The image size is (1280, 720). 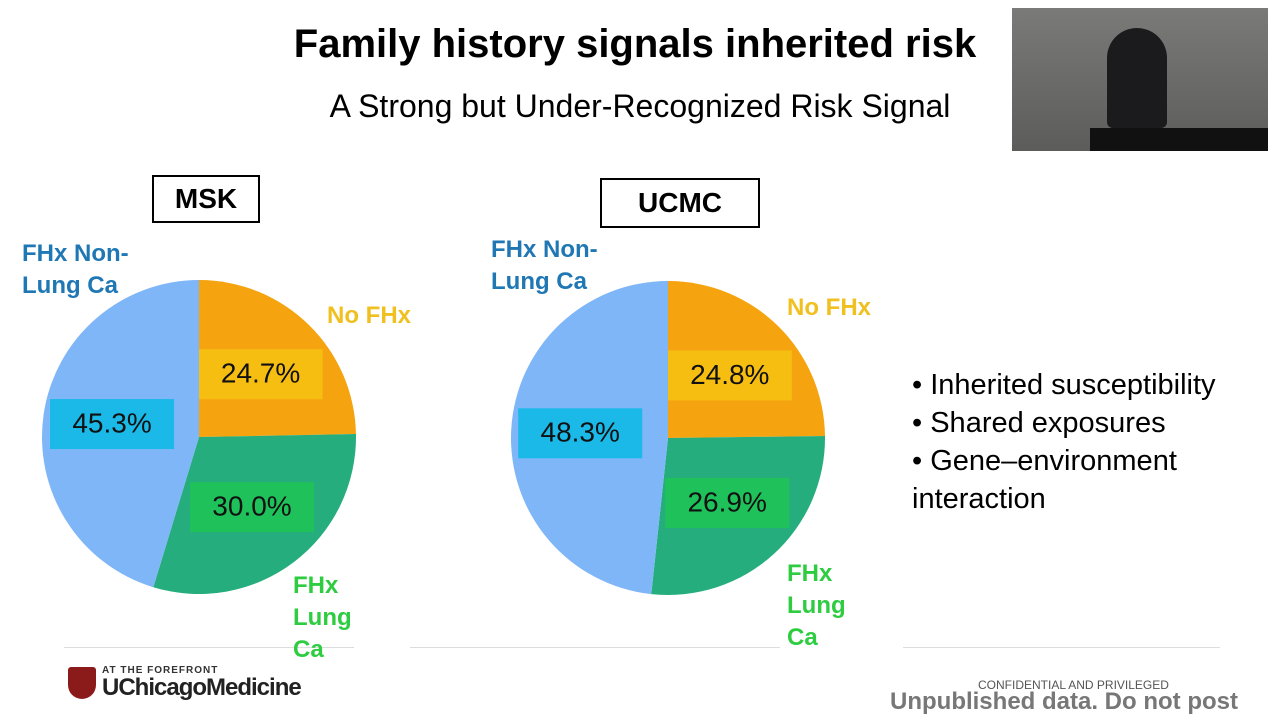 I want to click on value-label: 24.8%, so click(x=729, y=374).